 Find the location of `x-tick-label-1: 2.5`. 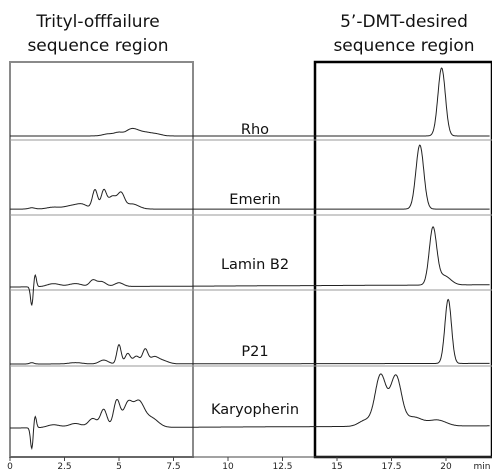

x-tick-label-1: 2.5 is located at coordinates (64, 467).